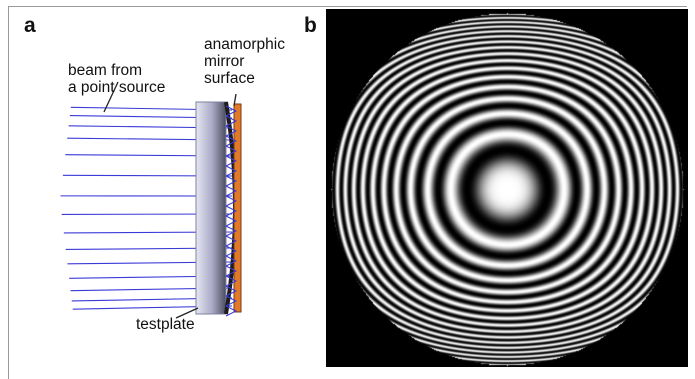 Image resolution: width=695 pixels, height=379 pixels. What do you see at coordinates (310, 25) in the screenshot?
I see `panel-b-letter: b` at bounding box center [310, 25].